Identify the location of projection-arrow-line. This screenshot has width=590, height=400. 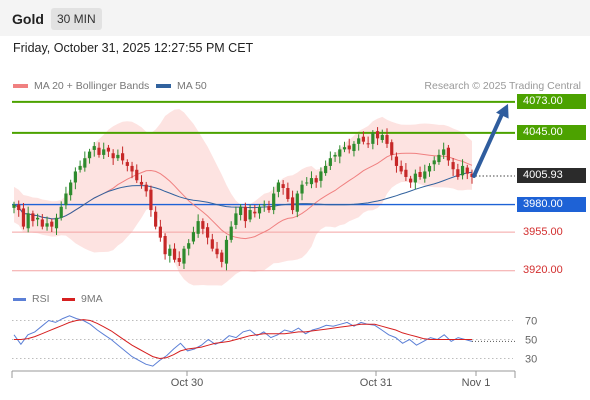
(488, 143).